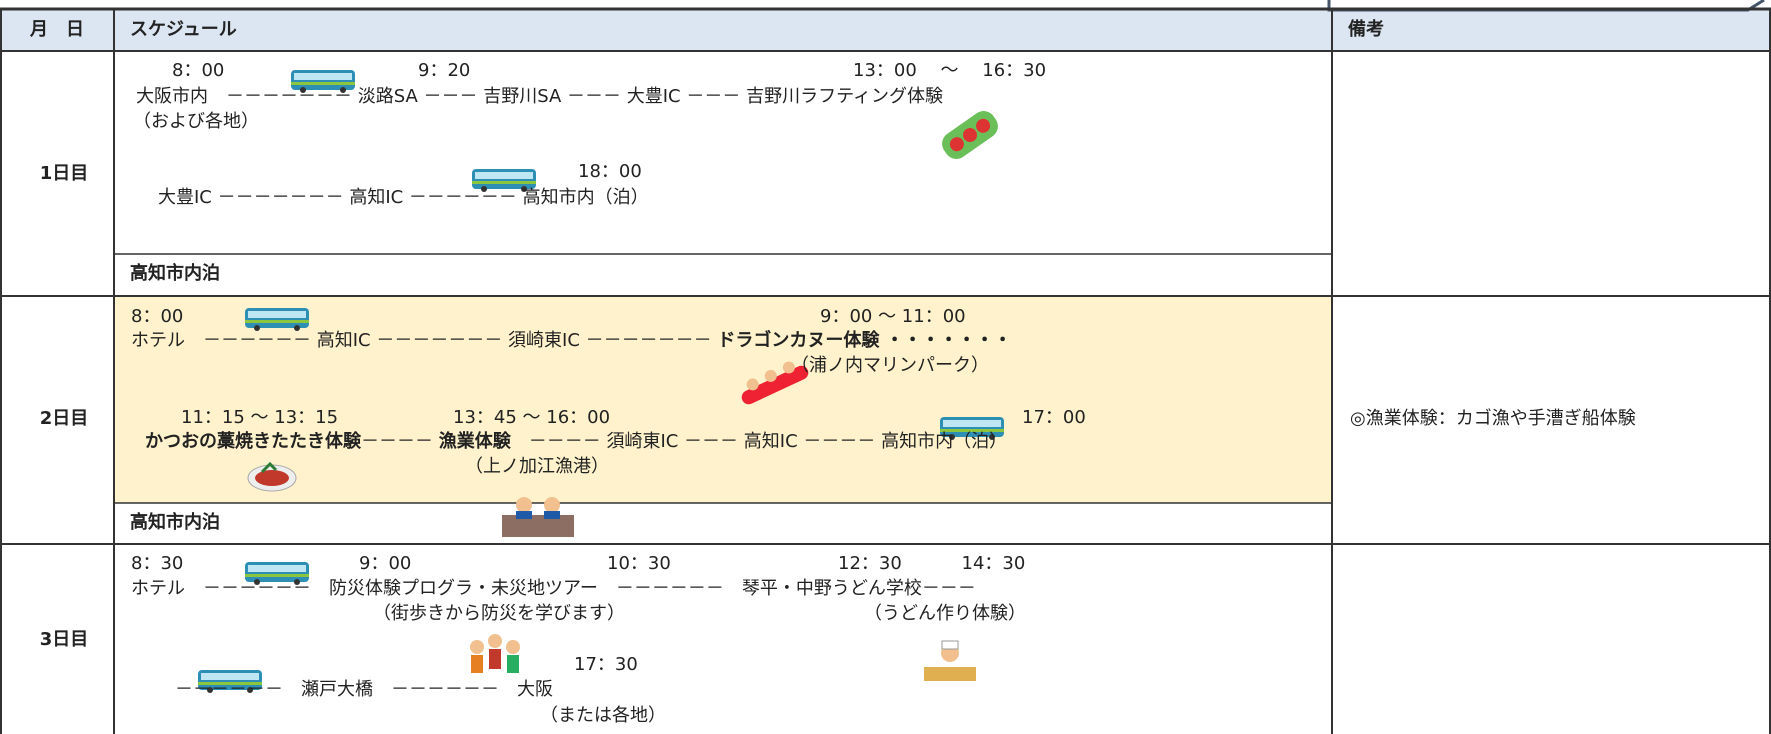  I want to click on activity: かつおの藁焼きたたき体験, so click(253, 441).